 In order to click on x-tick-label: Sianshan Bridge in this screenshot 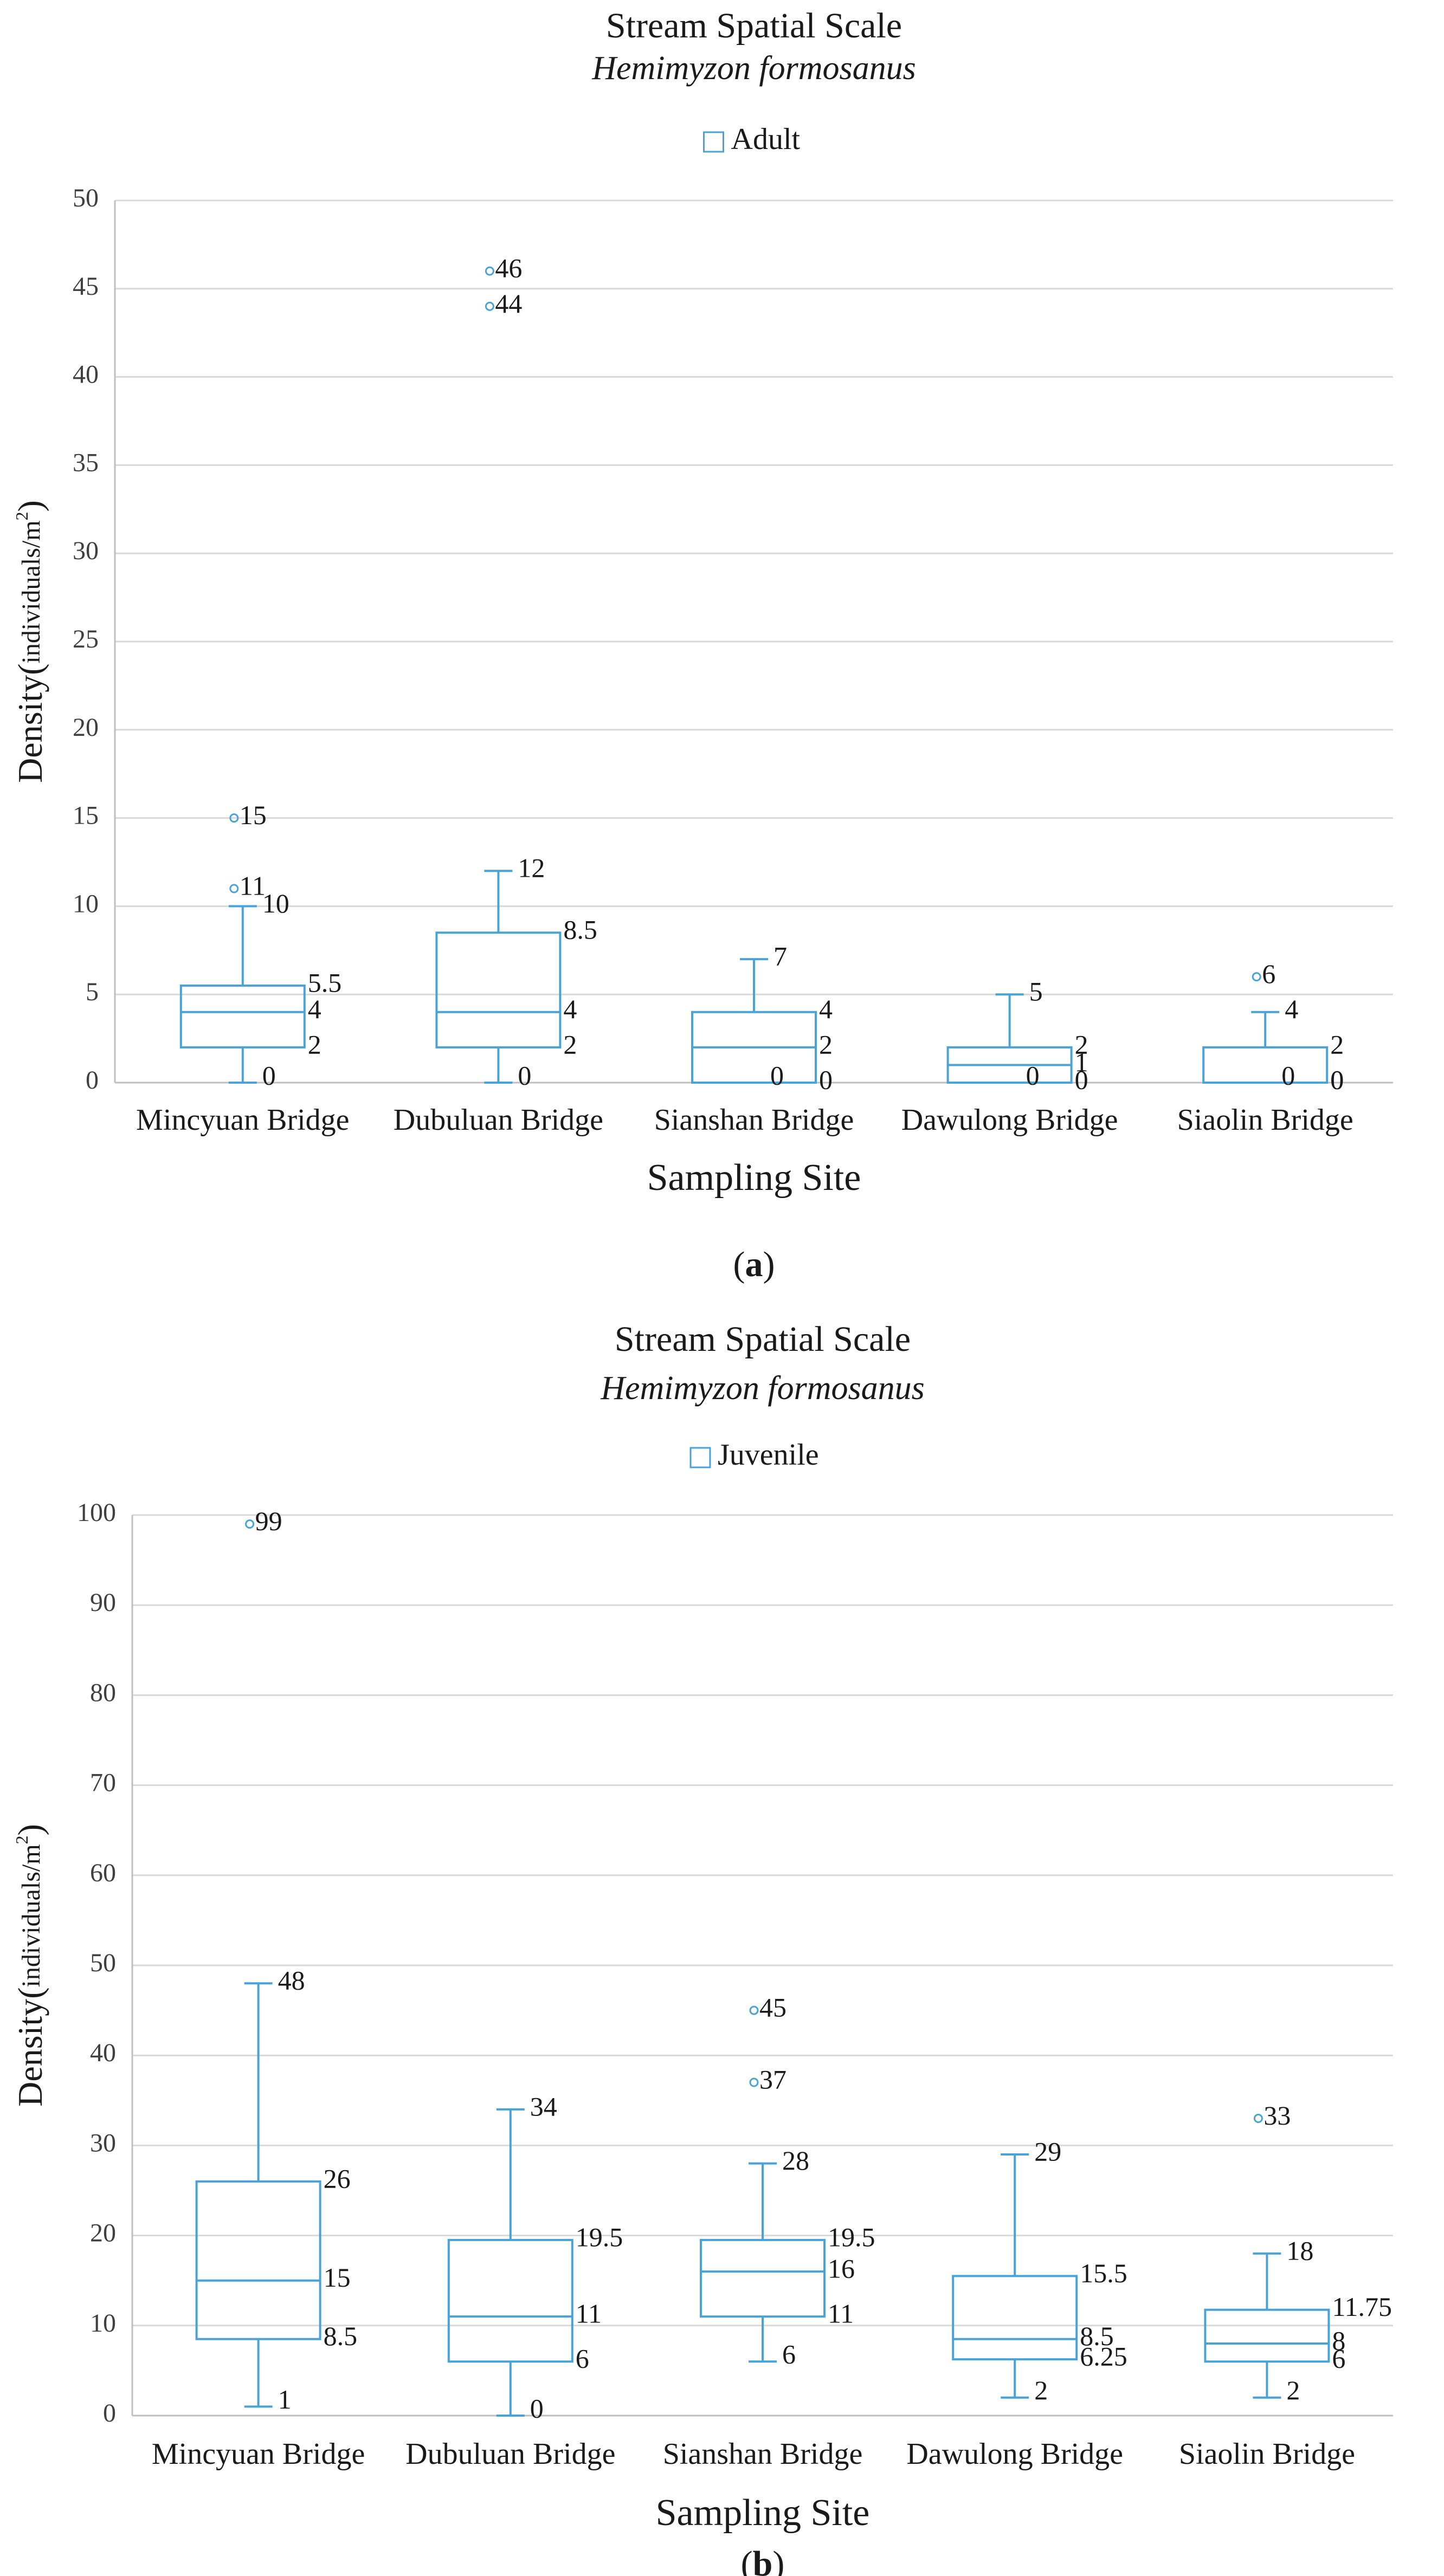, I will do `click(754, 1120)`.